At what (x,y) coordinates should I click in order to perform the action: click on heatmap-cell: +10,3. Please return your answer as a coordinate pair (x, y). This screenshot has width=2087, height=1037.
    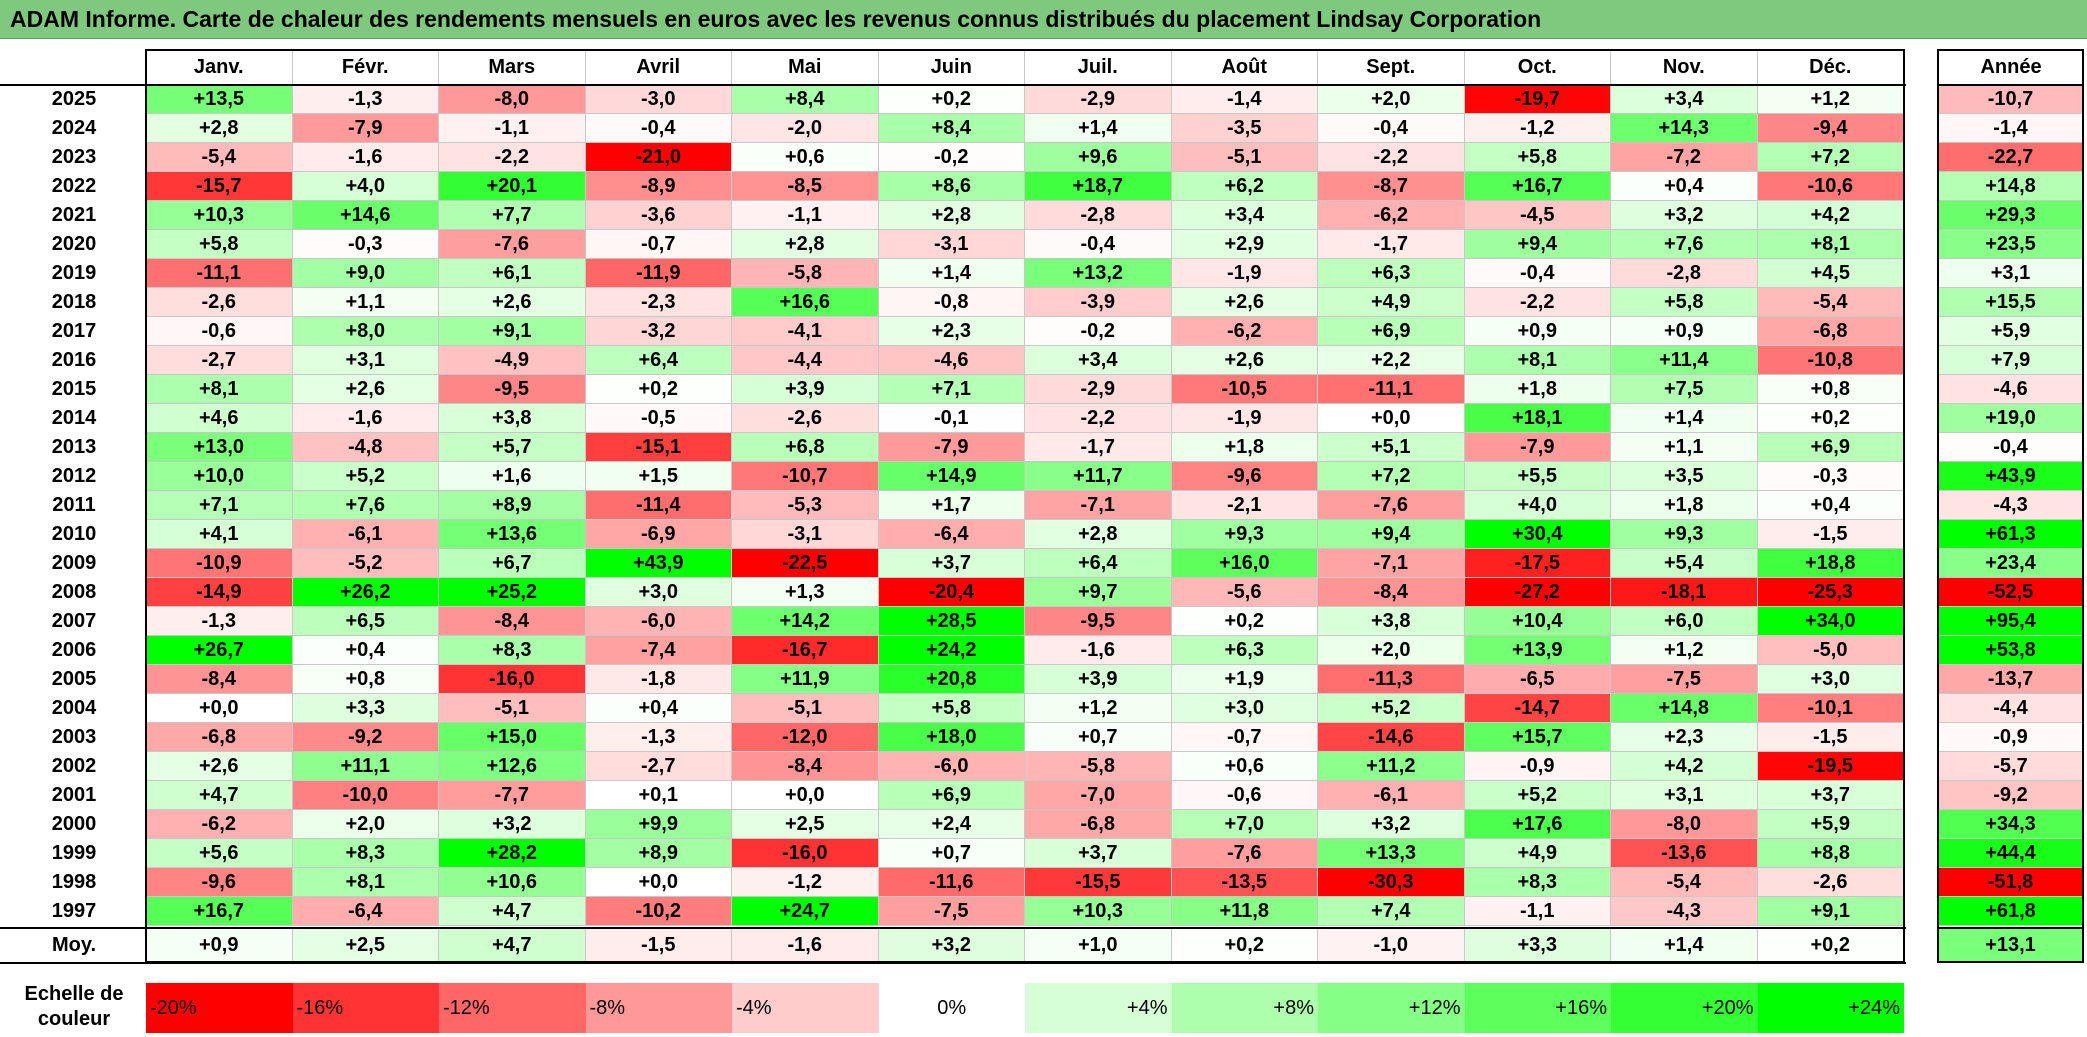
    Looking at the image, I should click on (1098, 911).